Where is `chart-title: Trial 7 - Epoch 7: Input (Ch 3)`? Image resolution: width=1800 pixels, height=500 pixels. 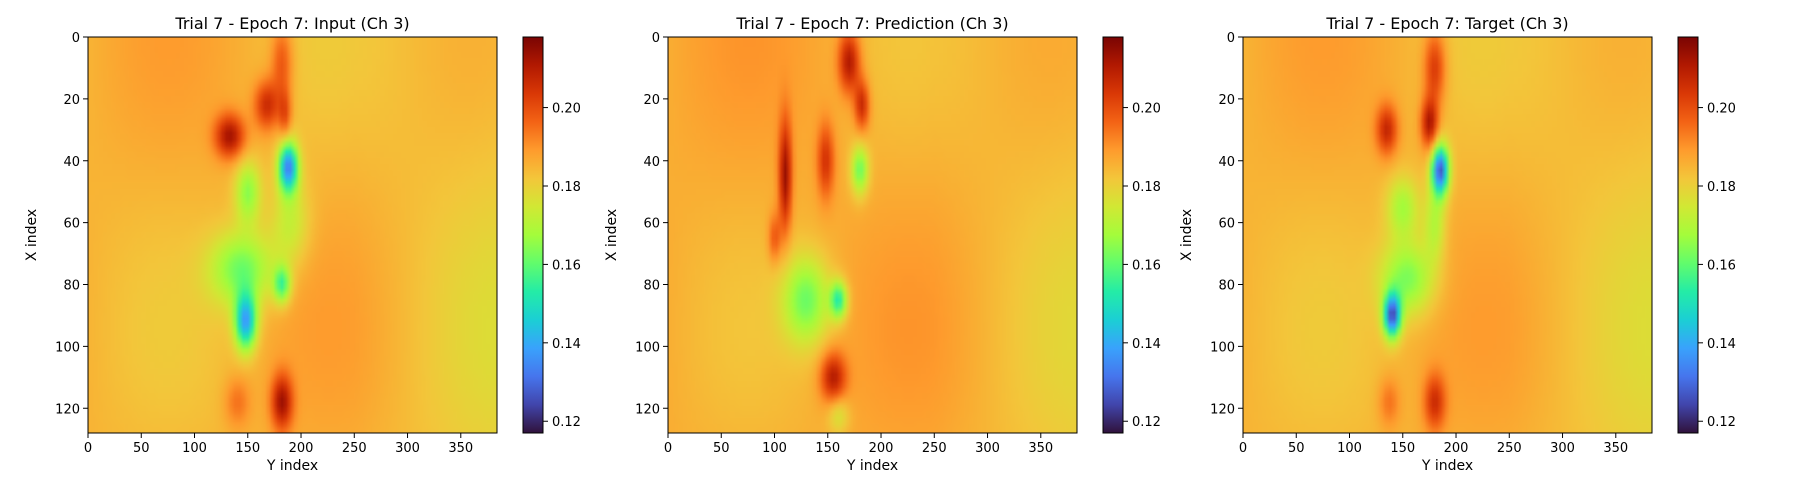 chart-title: Trial 7 - Epoch 7: Input (Ch 3) is located at coordinates (291, 23).